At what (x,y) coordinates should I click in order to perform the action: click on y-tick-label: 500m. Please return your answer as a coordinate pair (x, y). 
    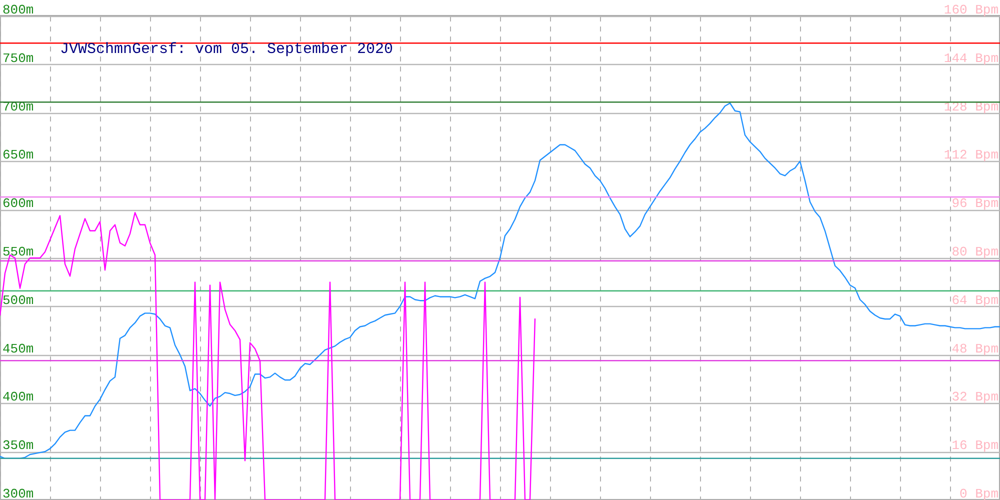
    Looking at the image, I should click on (18, 300).